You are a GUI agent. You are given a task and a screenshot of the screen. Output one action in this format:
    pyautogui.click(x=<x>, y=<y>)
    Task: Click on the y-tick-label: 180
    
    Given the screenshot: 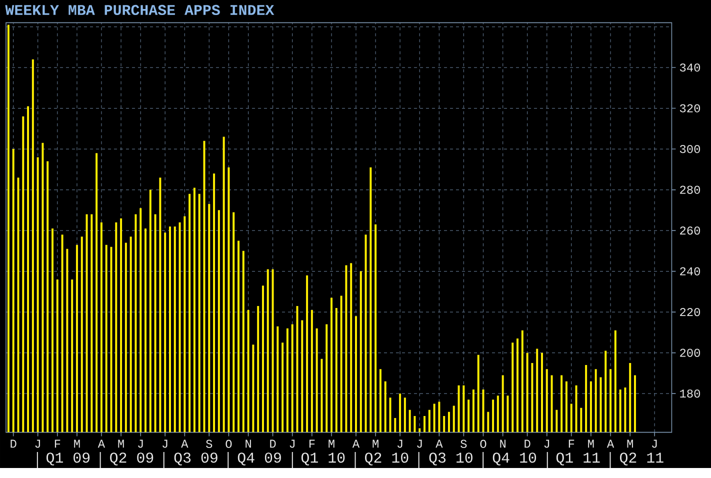 What is the action you would take?
    pyautogui.click(x=690, y=393)
    